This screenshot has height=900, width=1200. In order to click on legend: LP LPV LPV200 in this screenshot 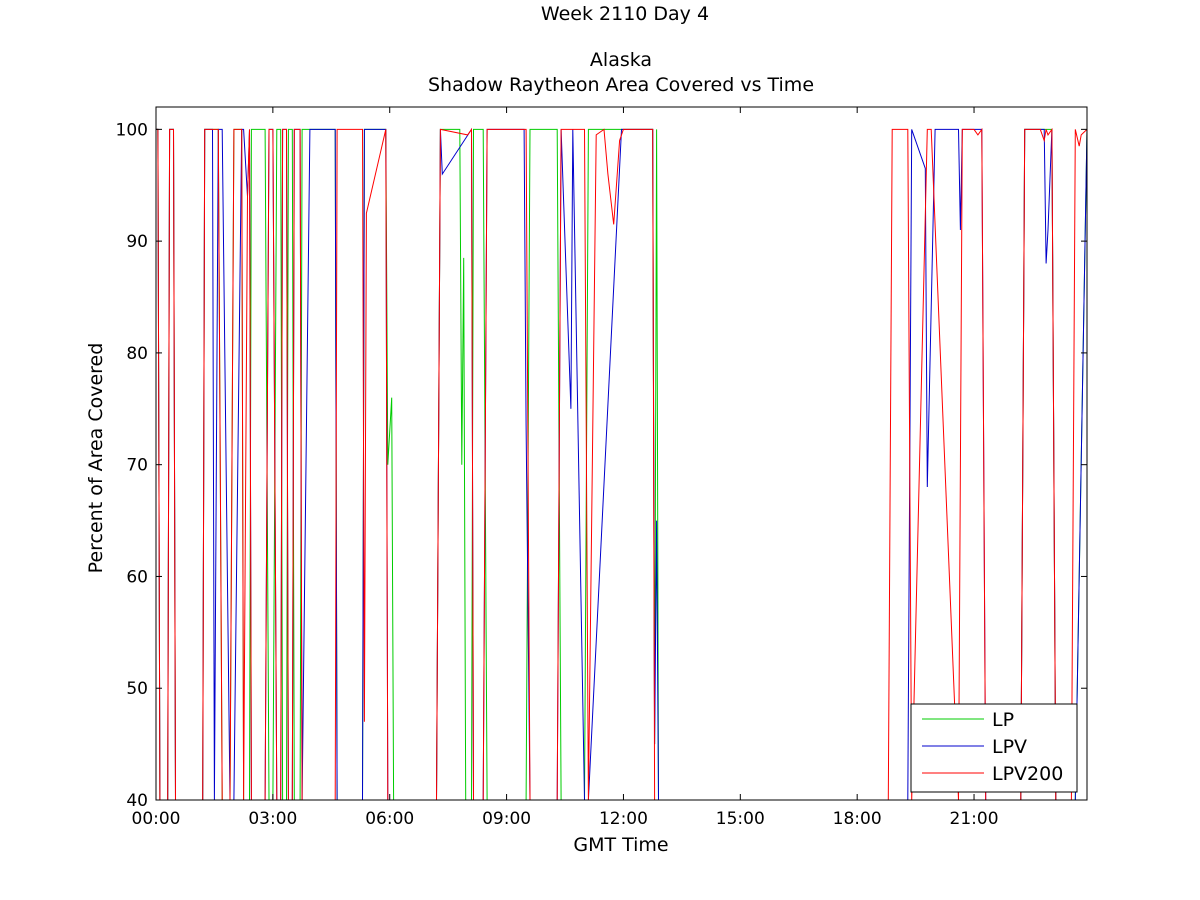, I will do `click(994, 748)`.